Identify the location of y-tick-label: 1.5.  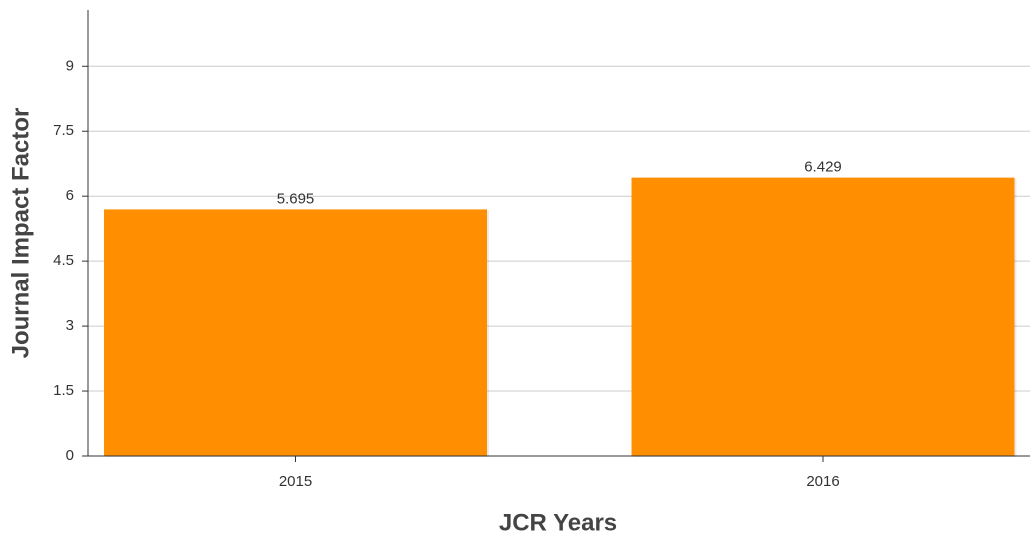
(63, 390).